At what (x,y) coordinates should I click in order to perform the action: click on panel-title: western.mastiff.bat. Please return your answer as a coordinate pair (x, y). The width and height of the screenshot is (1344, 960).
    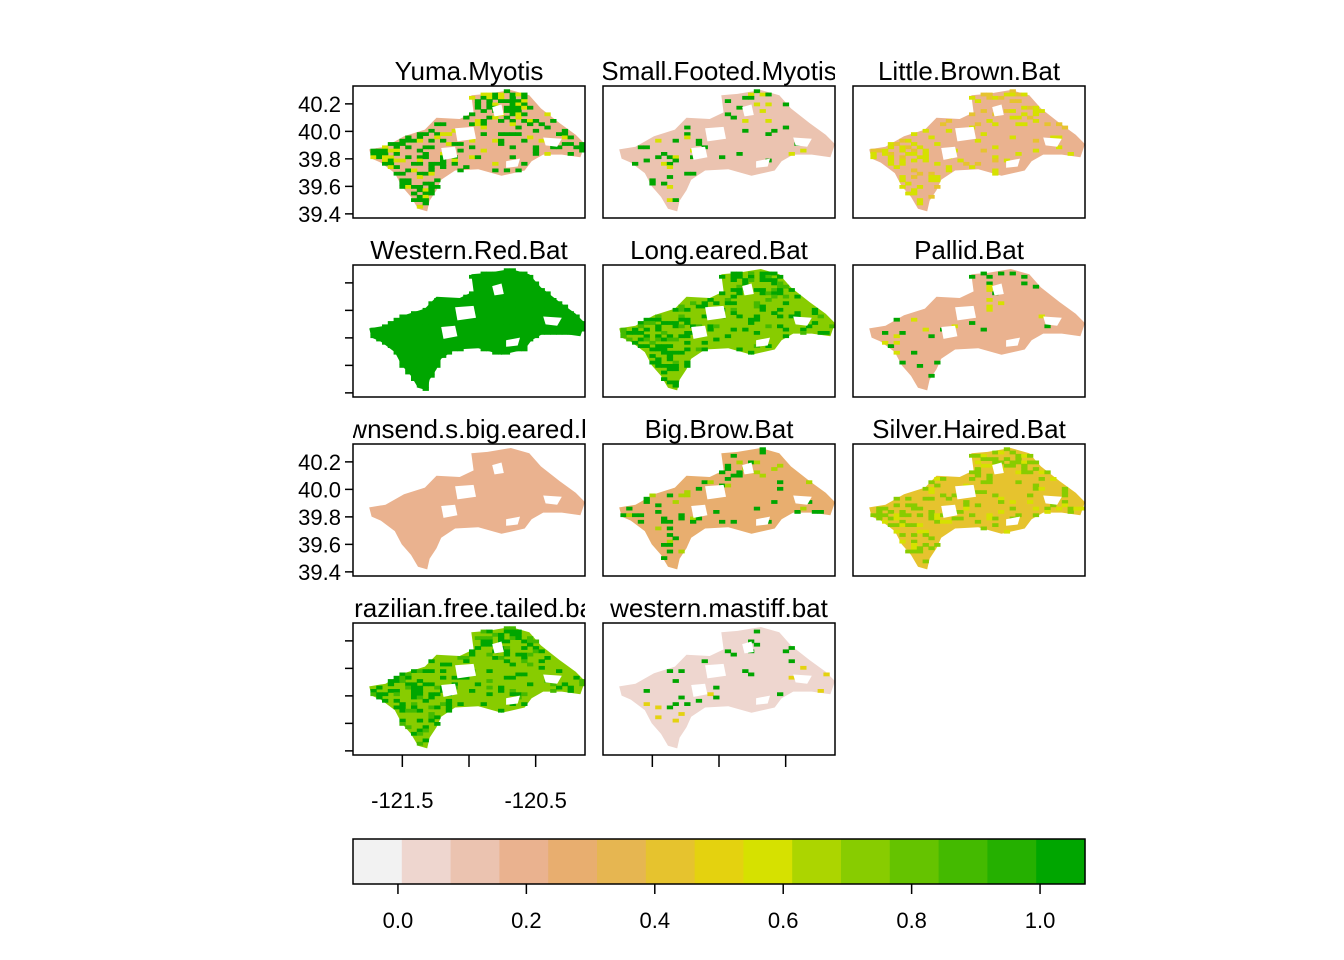
    Looking at the image, I should click on (719, 608).